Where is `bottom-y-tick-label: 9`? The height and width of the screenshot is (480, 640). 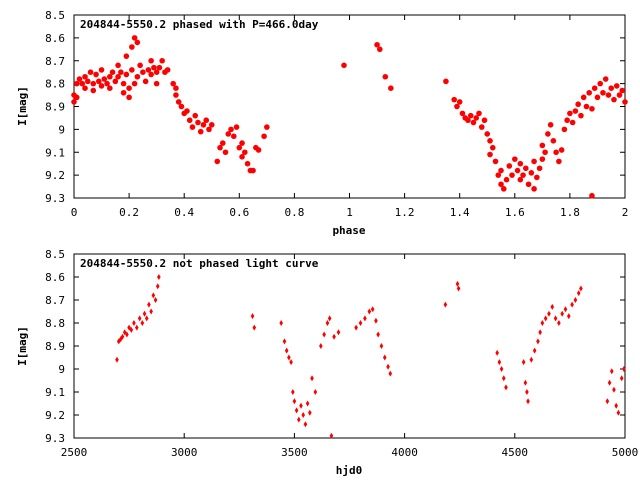 bottom-y-tick-label: 9 is located at coordinates (61, 369).